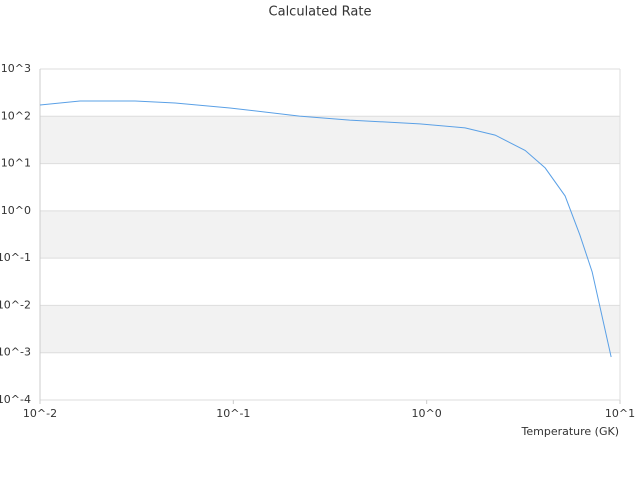 This screenshot has height=480, width=640. What do you see at coordinates (16, 115) in the screenshot?
I see `y-tick-label: 10^2` at bounding box center [16, 115].